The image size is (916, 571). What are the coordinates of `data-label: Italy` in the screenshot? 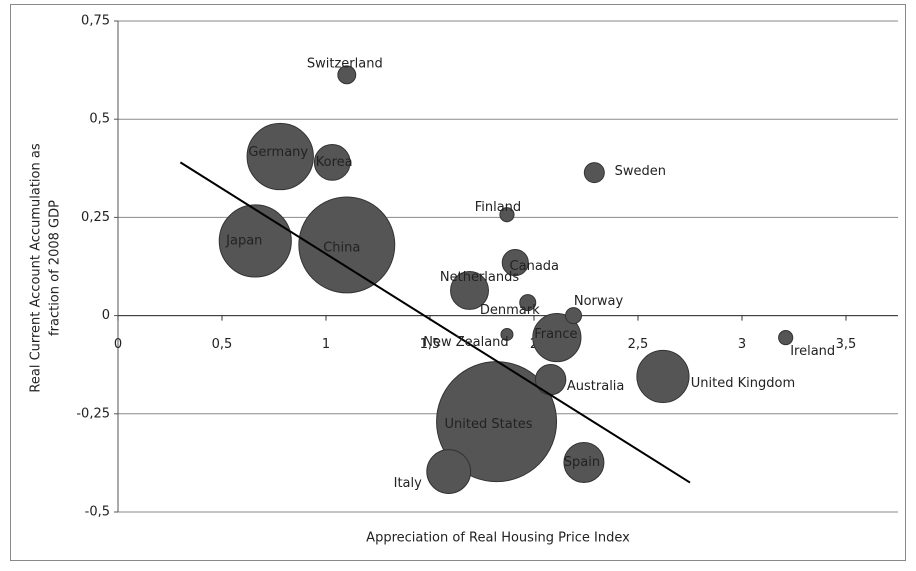 It's located at (408, 483).